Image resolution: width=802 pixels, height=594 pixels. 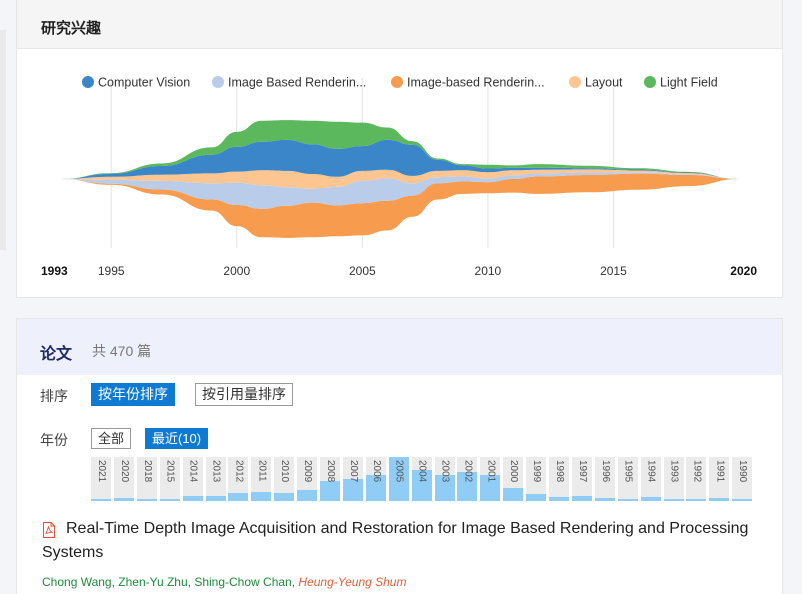 I want to click on year-bar-2005: 2005, so click(x=398, y=479).